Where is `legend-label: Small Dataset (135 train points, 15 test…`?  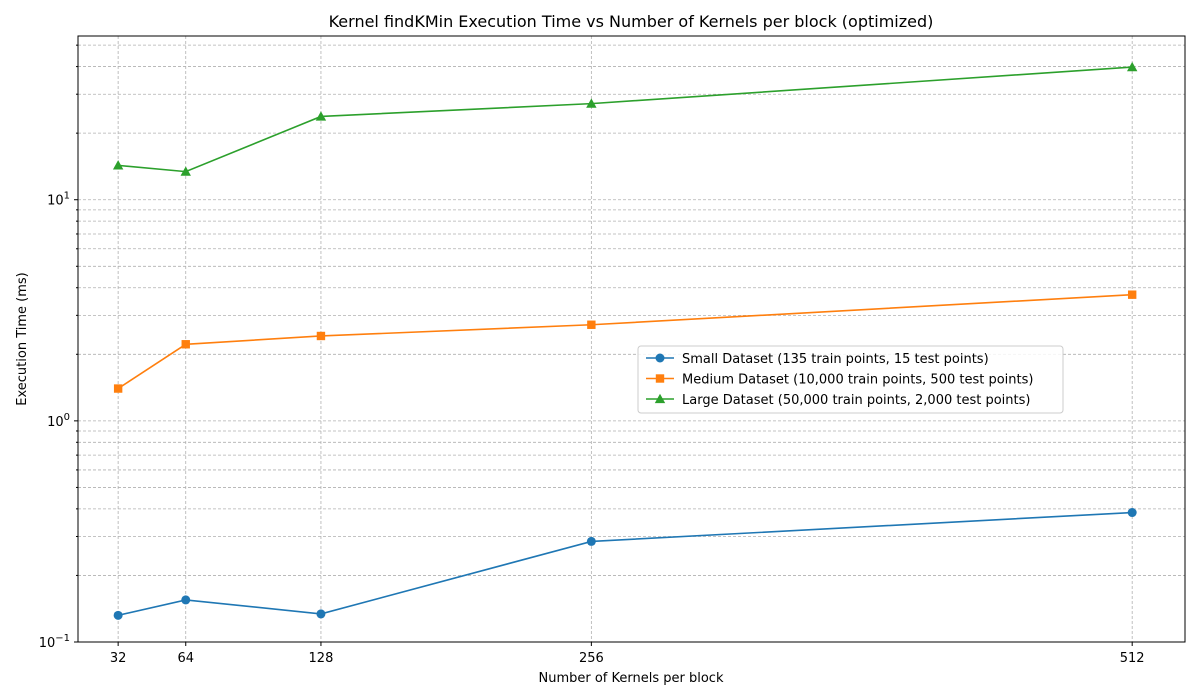
legend-label: Small Dataset (135 train points, 15 test… is located at coordinates (835, 359).